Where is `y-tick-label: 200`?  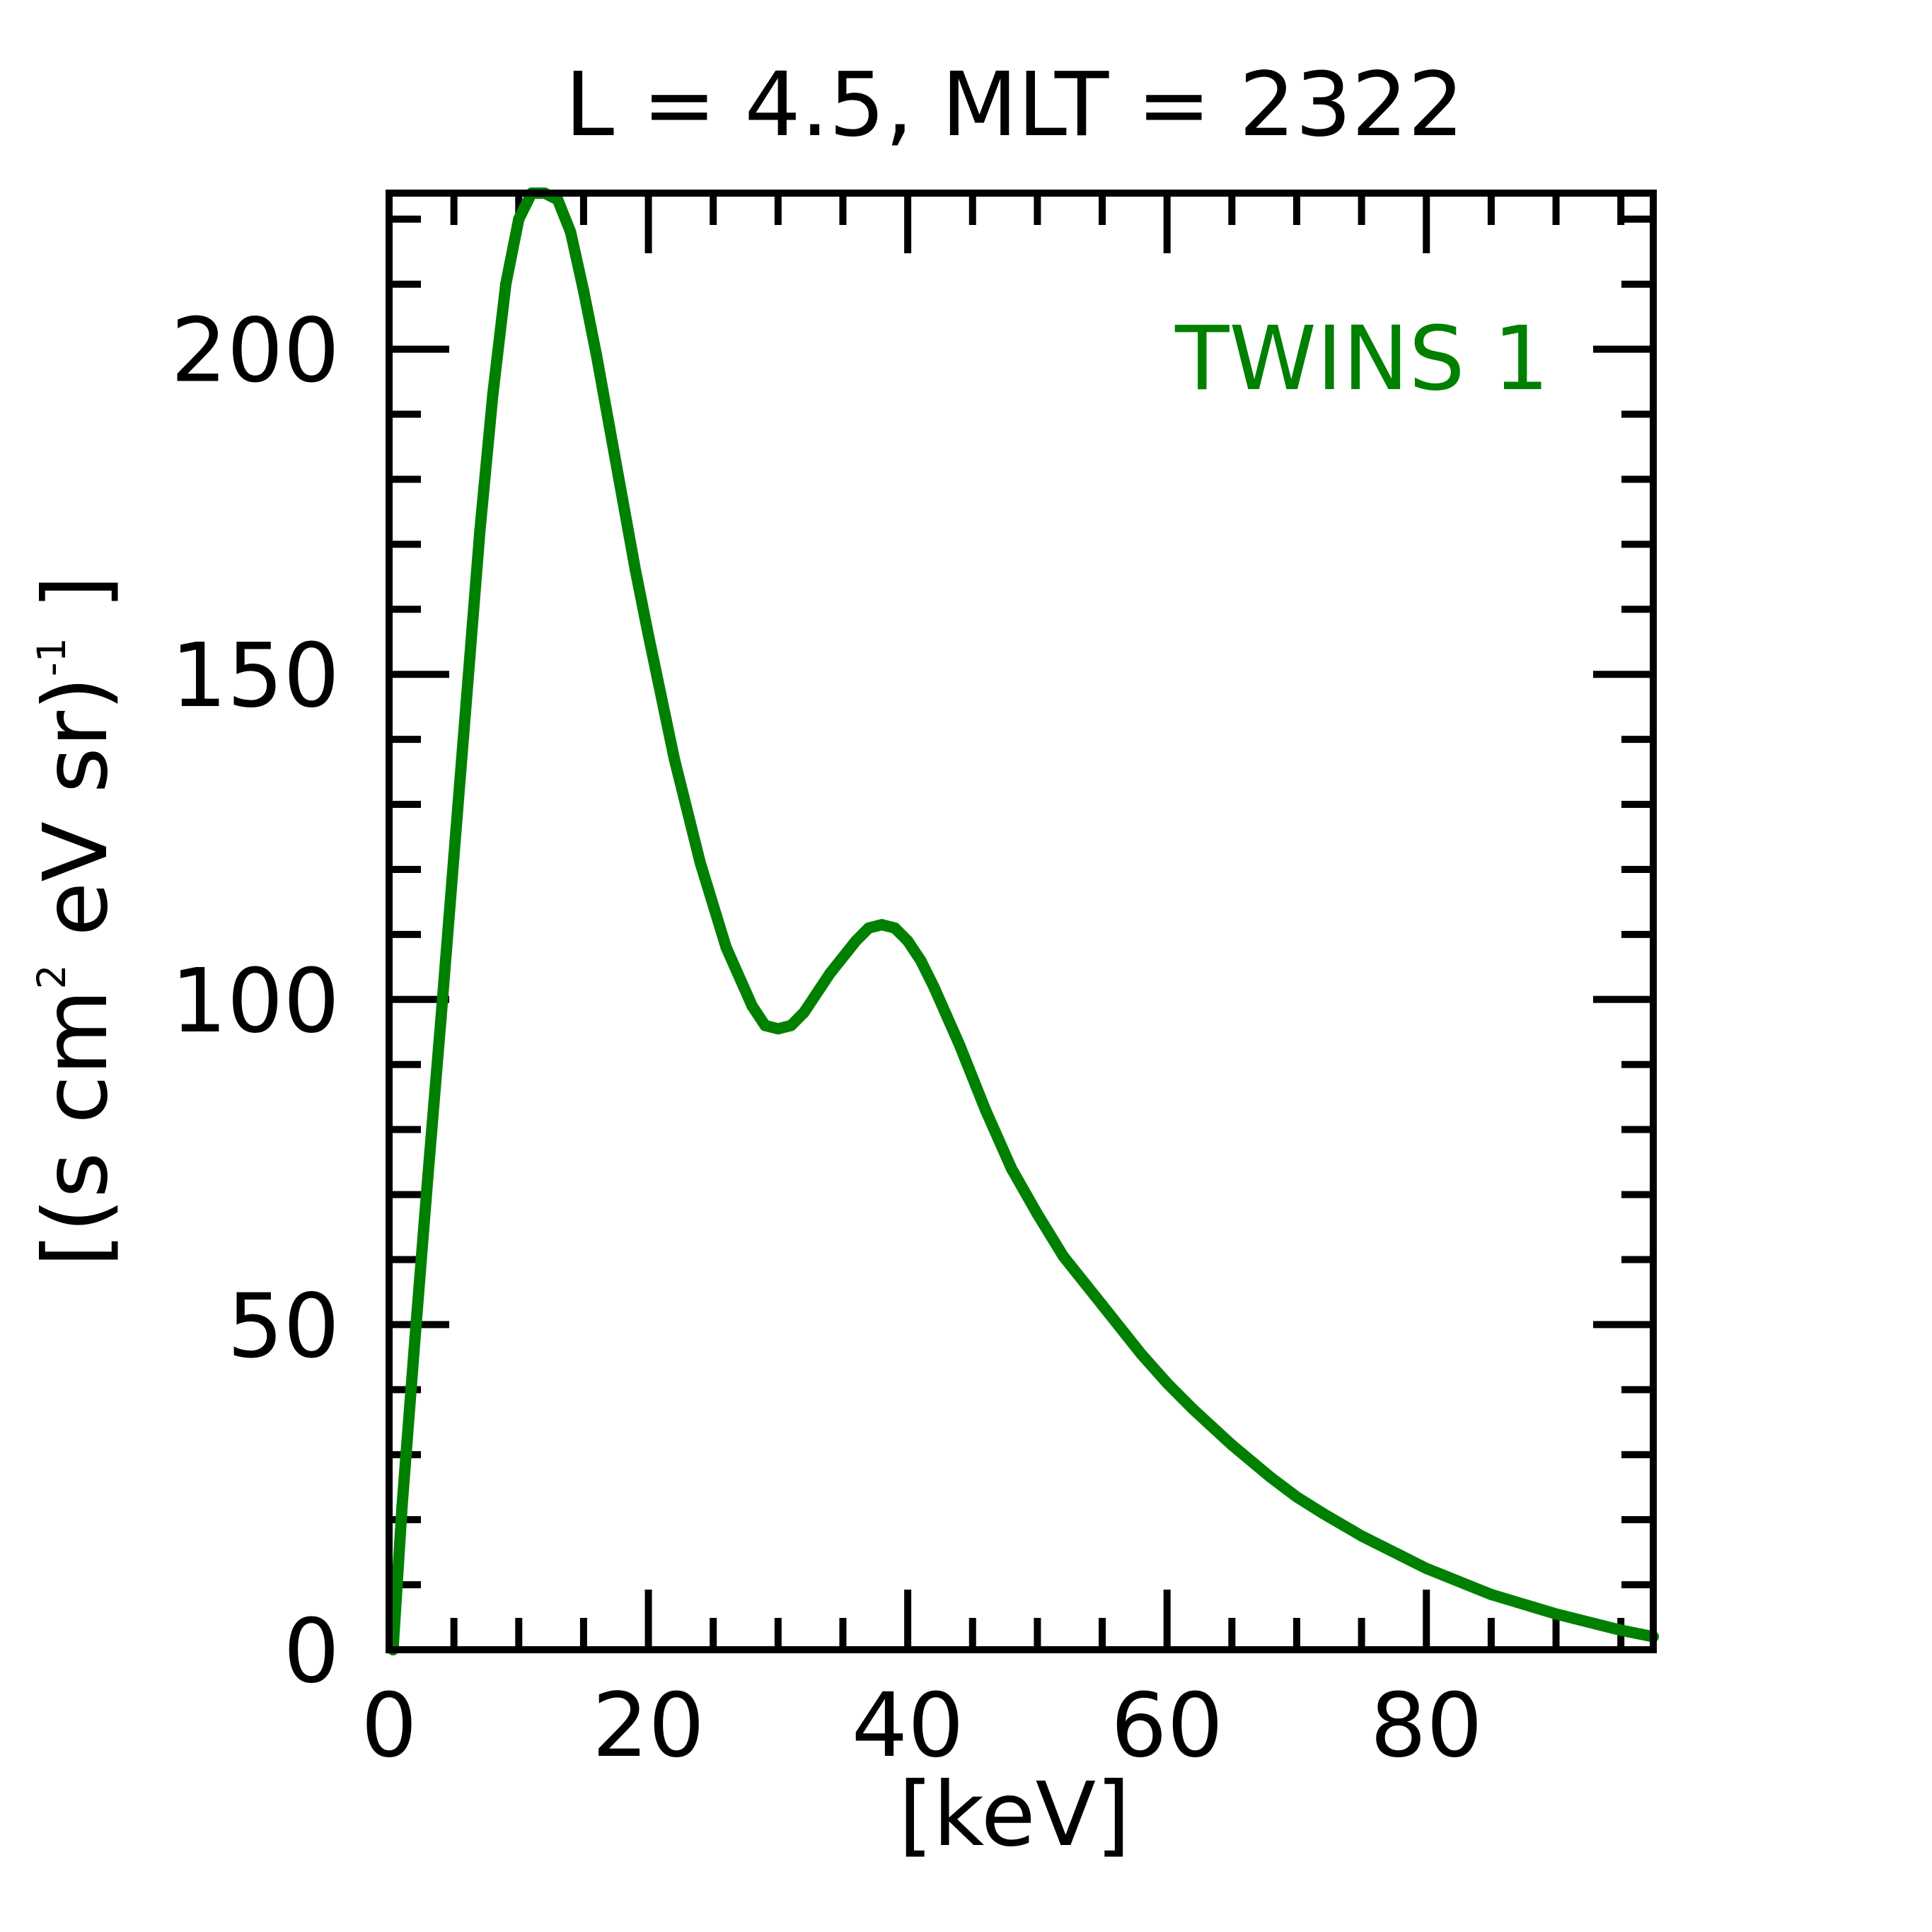 y-tick-label: 200 is located at coordinates (255, 351).